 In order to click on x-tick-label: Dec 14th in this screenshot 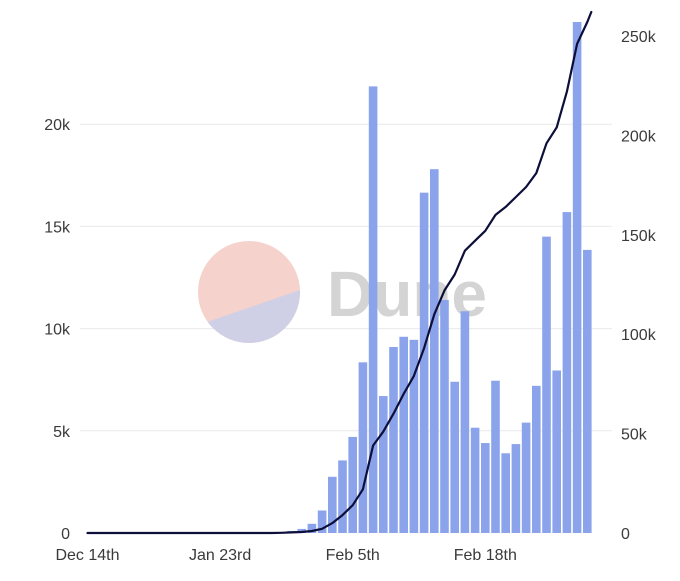, I will do `click(87, 555)`.